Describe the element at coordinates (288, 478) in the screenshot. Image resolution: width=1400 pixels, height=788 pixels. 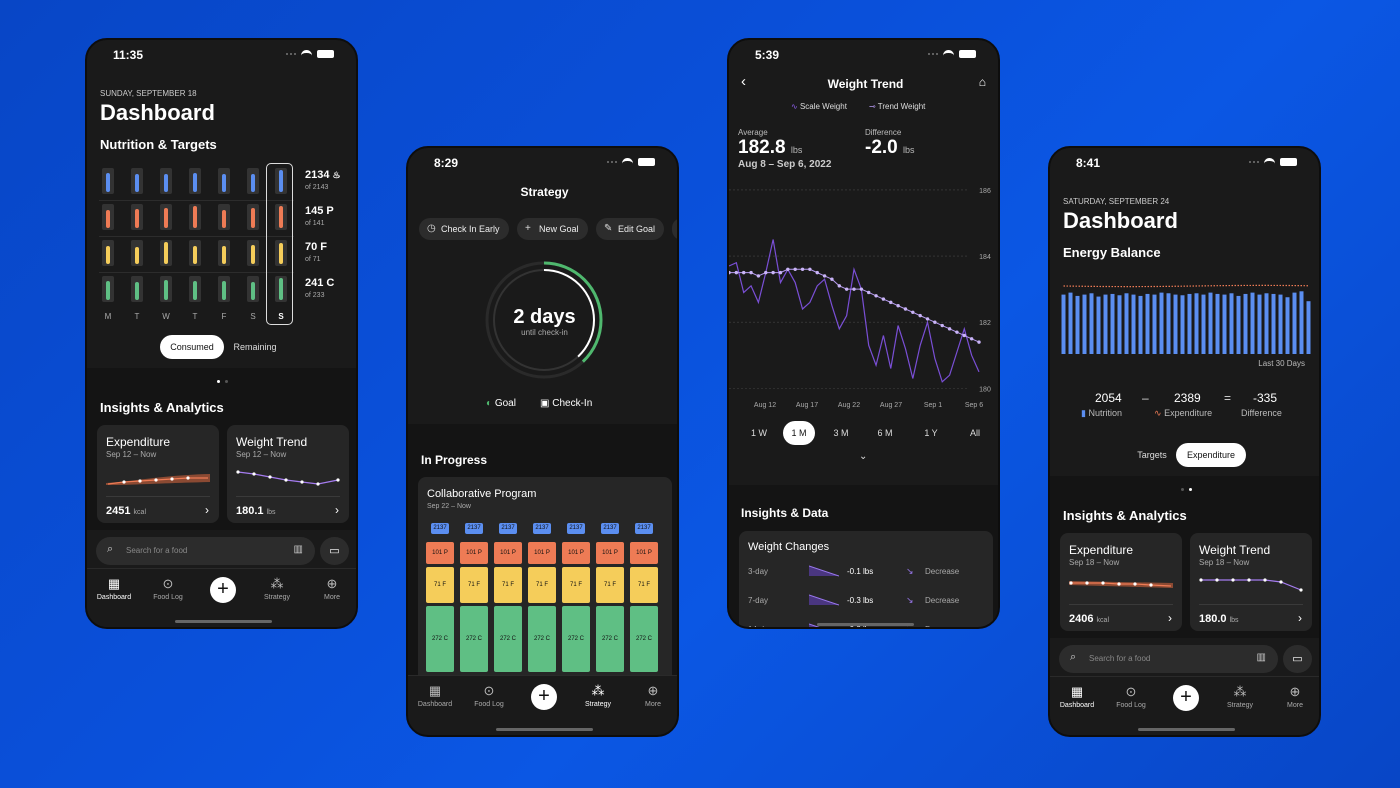
I see `weight-sparkline` at that location.